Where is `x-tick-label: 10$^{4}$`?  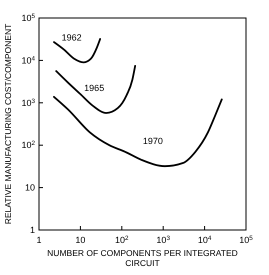 x-tick-label: 10$^{4}$ is located at coordinates (205, 239).